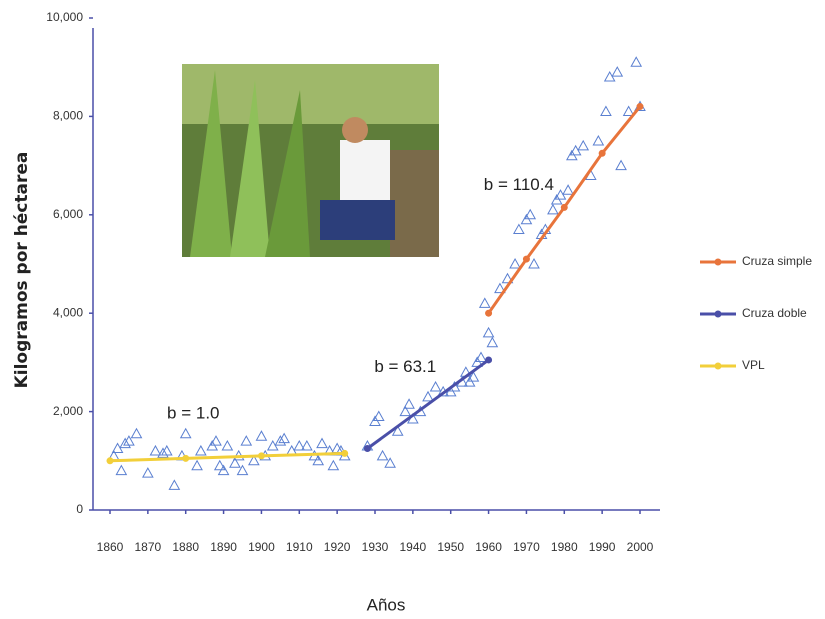  I want to click on x-tick-label: 1950, so click(450, 547).